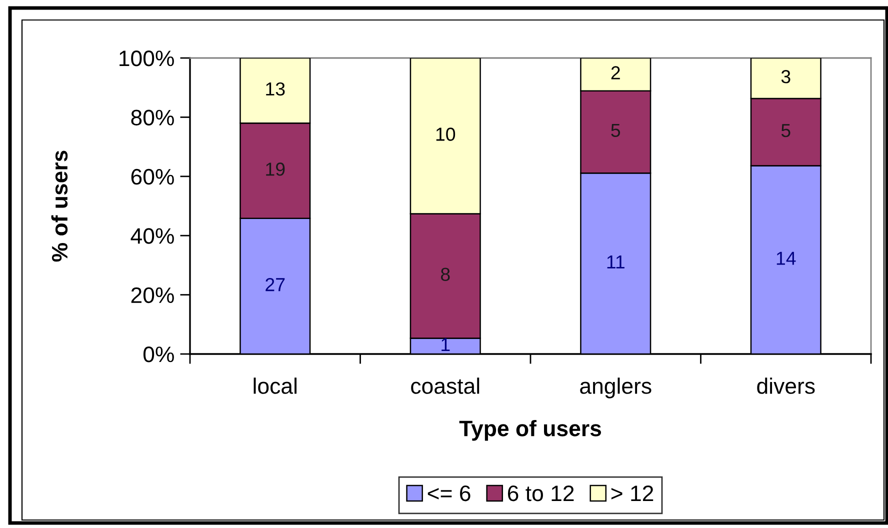  I want to click on y-tick-label: 0%, so click(158, 354).